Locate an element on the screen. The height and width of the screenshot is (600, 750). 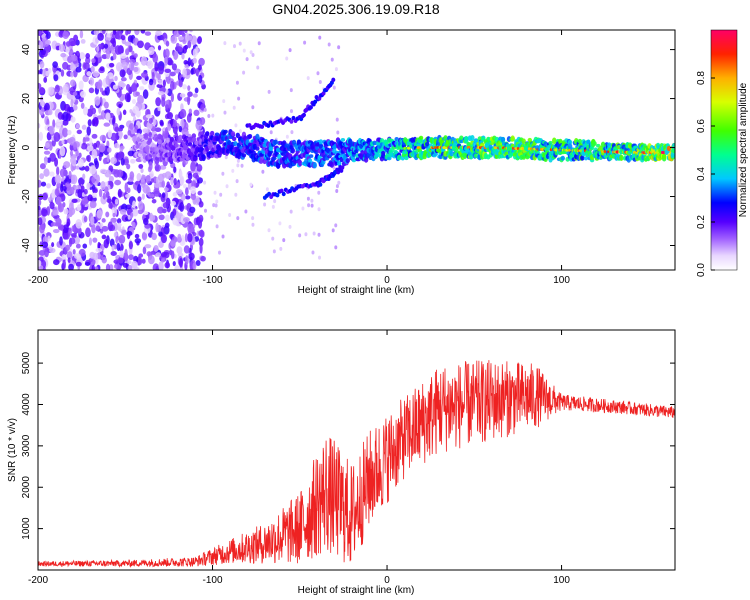
colorbar-tick-label: 0.6 is located at coordinates (701, 126).